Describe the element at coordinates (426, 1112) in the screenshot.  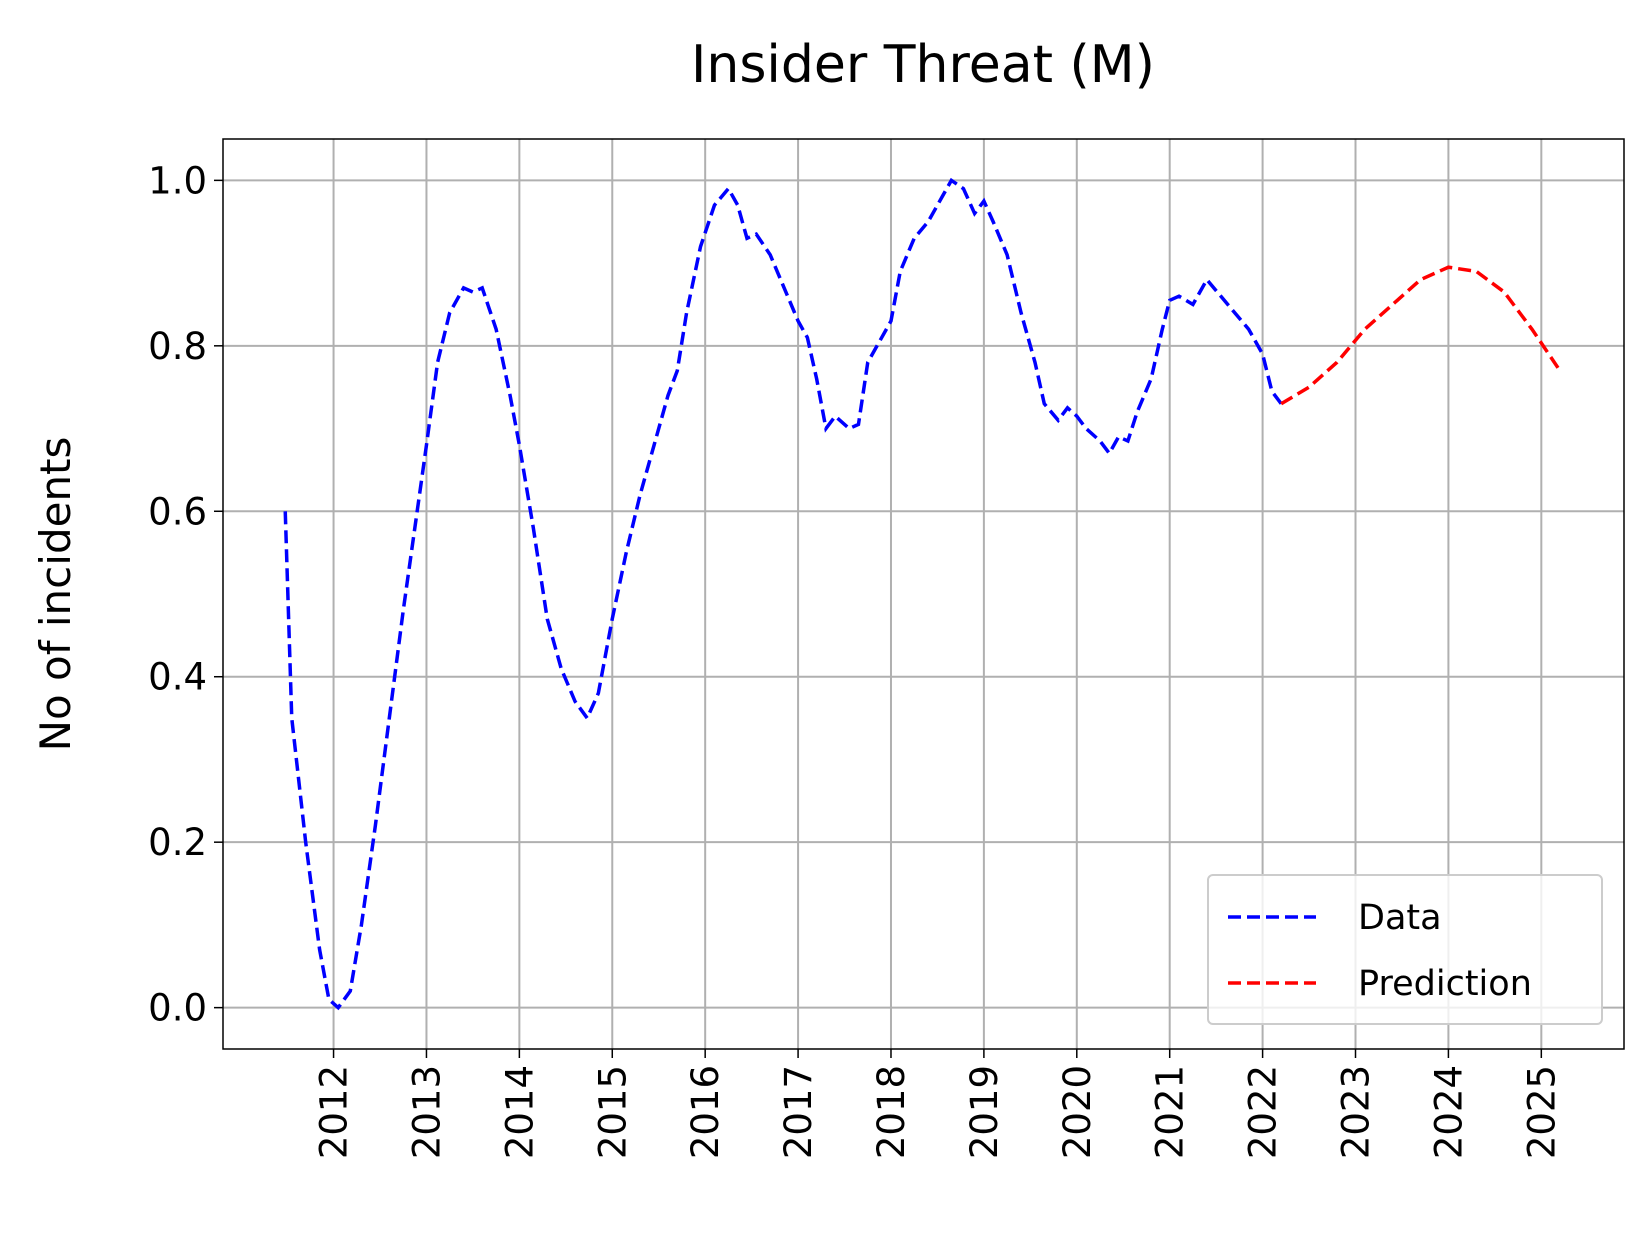
I see `x-tick-label: 2013` at that location.